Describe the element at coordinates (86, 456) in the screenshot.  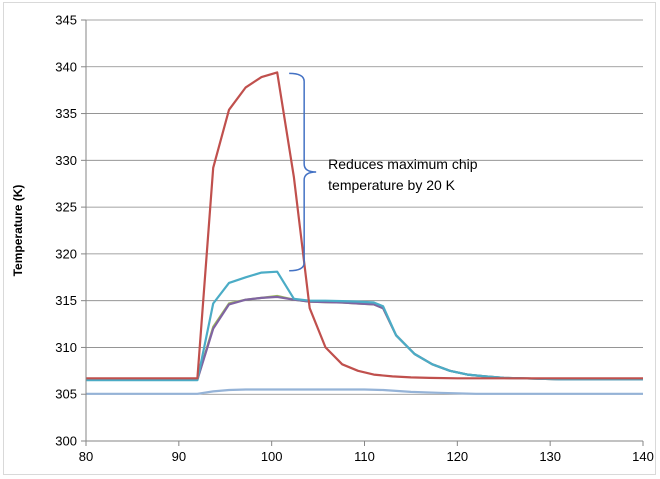
I see `x-tick-label-80: 80` at that location.